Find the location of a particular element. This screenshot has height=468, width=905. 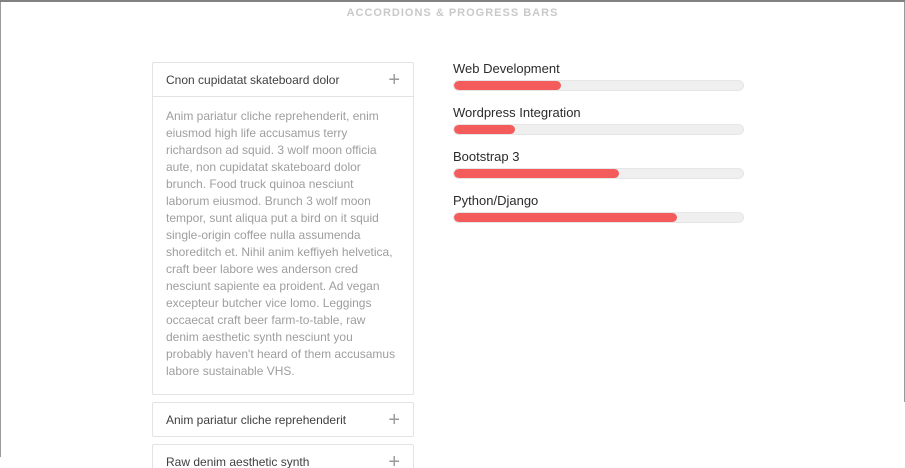

progress-label: Web Development is located at coordinates (506, 68).